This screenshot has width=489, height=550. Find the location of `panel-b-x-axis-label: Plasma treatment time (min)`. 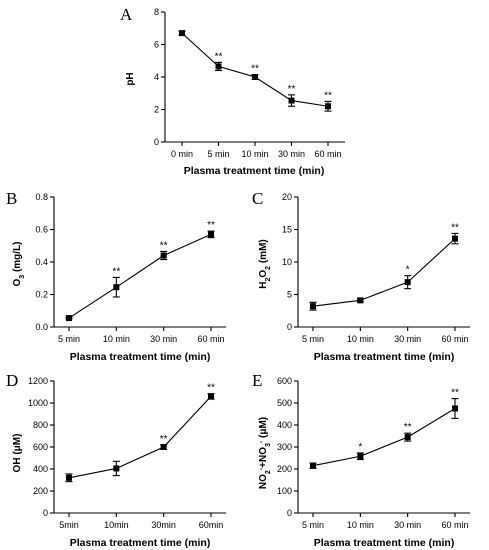

panel-b-x-axis-label: Plasma treatment time (min) is located at coordinates (140, 357).